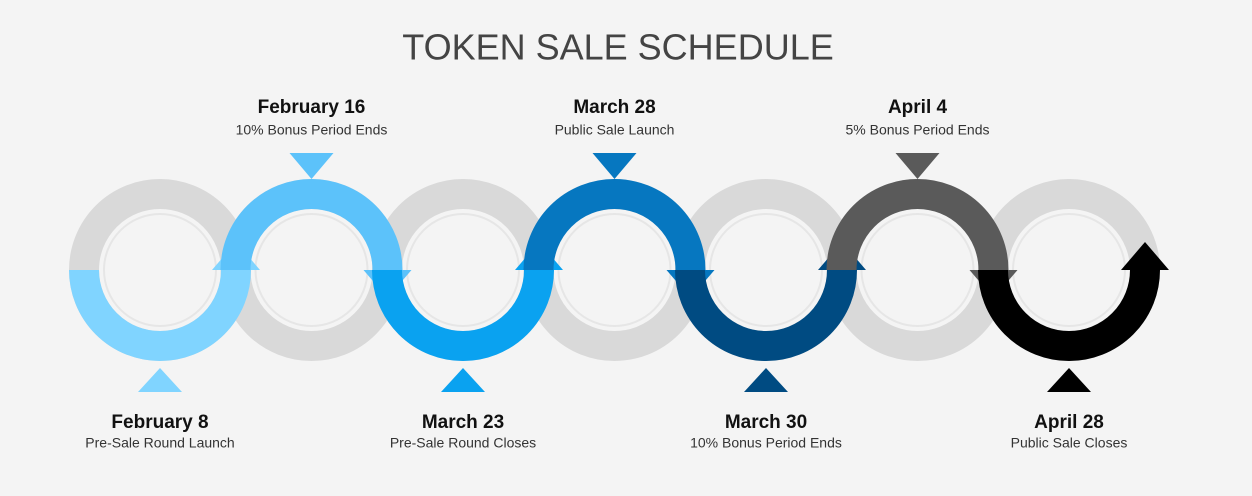 The image size is (1252, 496). I want to click on milestone-description: Public Sale Launch, so click(615, 130).